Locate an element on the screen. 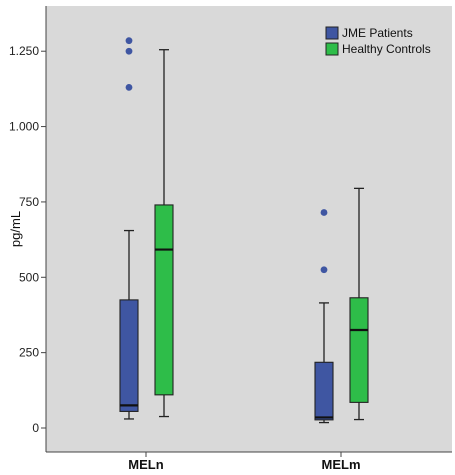  legend-swatch-jme-patients is located at coordinates (332, 33).